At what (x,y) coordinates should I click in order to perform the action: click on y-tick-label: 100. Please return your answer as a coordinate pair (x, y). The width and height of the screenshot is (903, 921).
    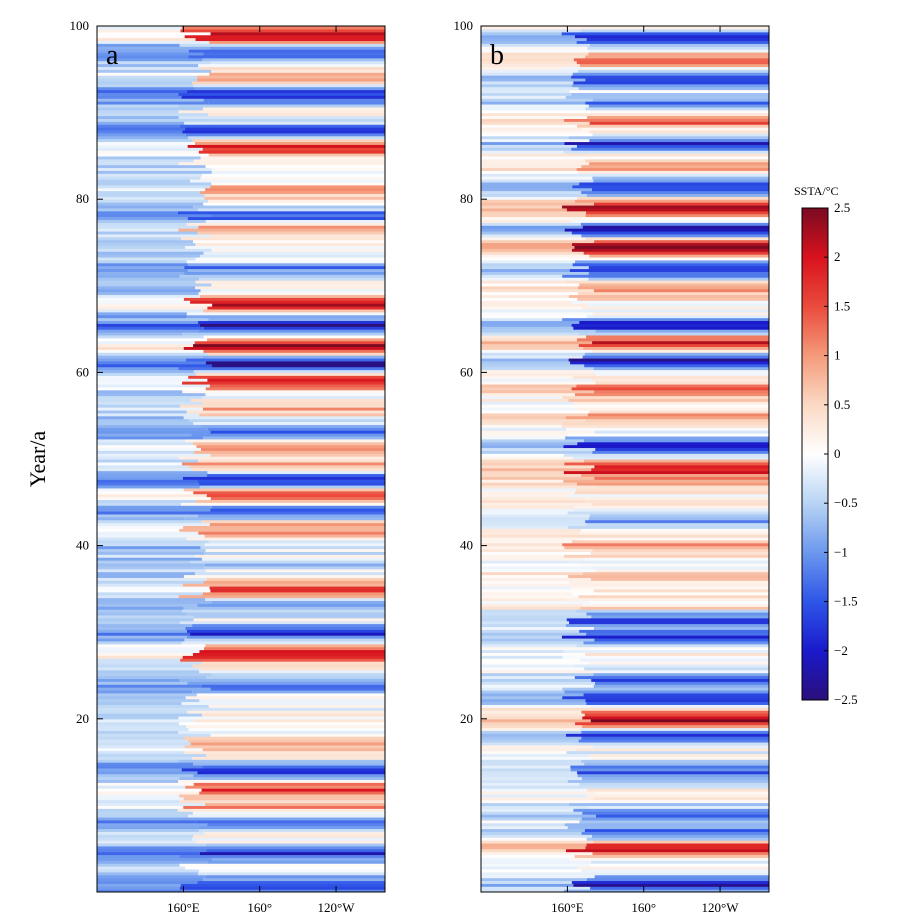
    Looking at the image, I should click on (80, 25).